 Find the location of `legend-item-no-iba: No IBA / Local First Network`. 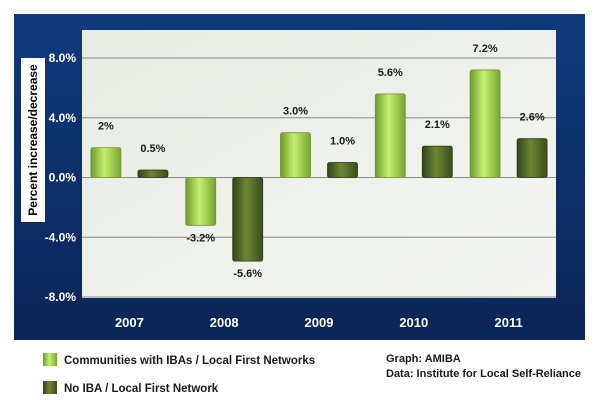

legend-item-no-iba: No IBA / Local First Network is located at coordinates (131, 388).